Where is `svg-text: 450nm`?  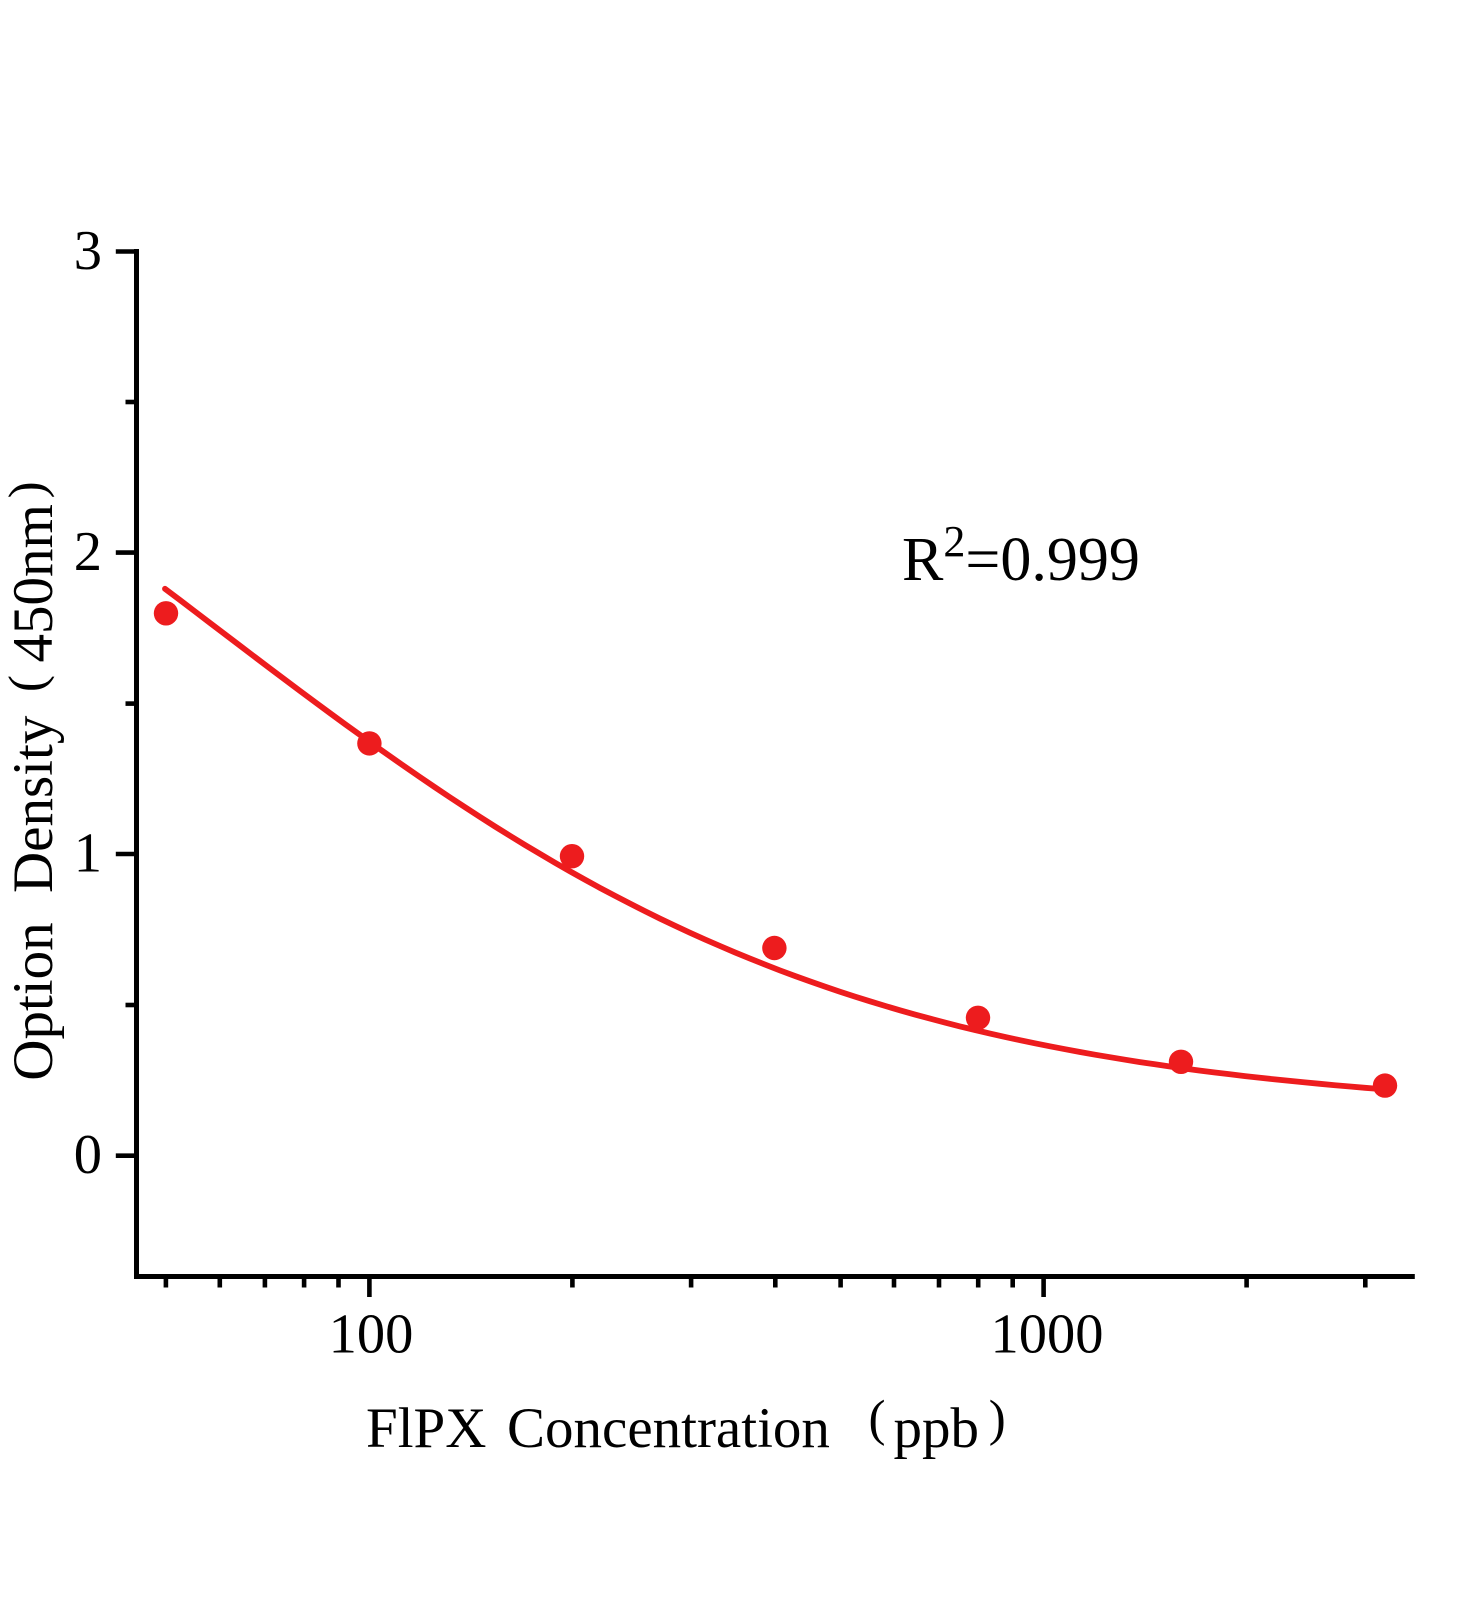 svg-text: 450nm is located at coordinates (33, 583).